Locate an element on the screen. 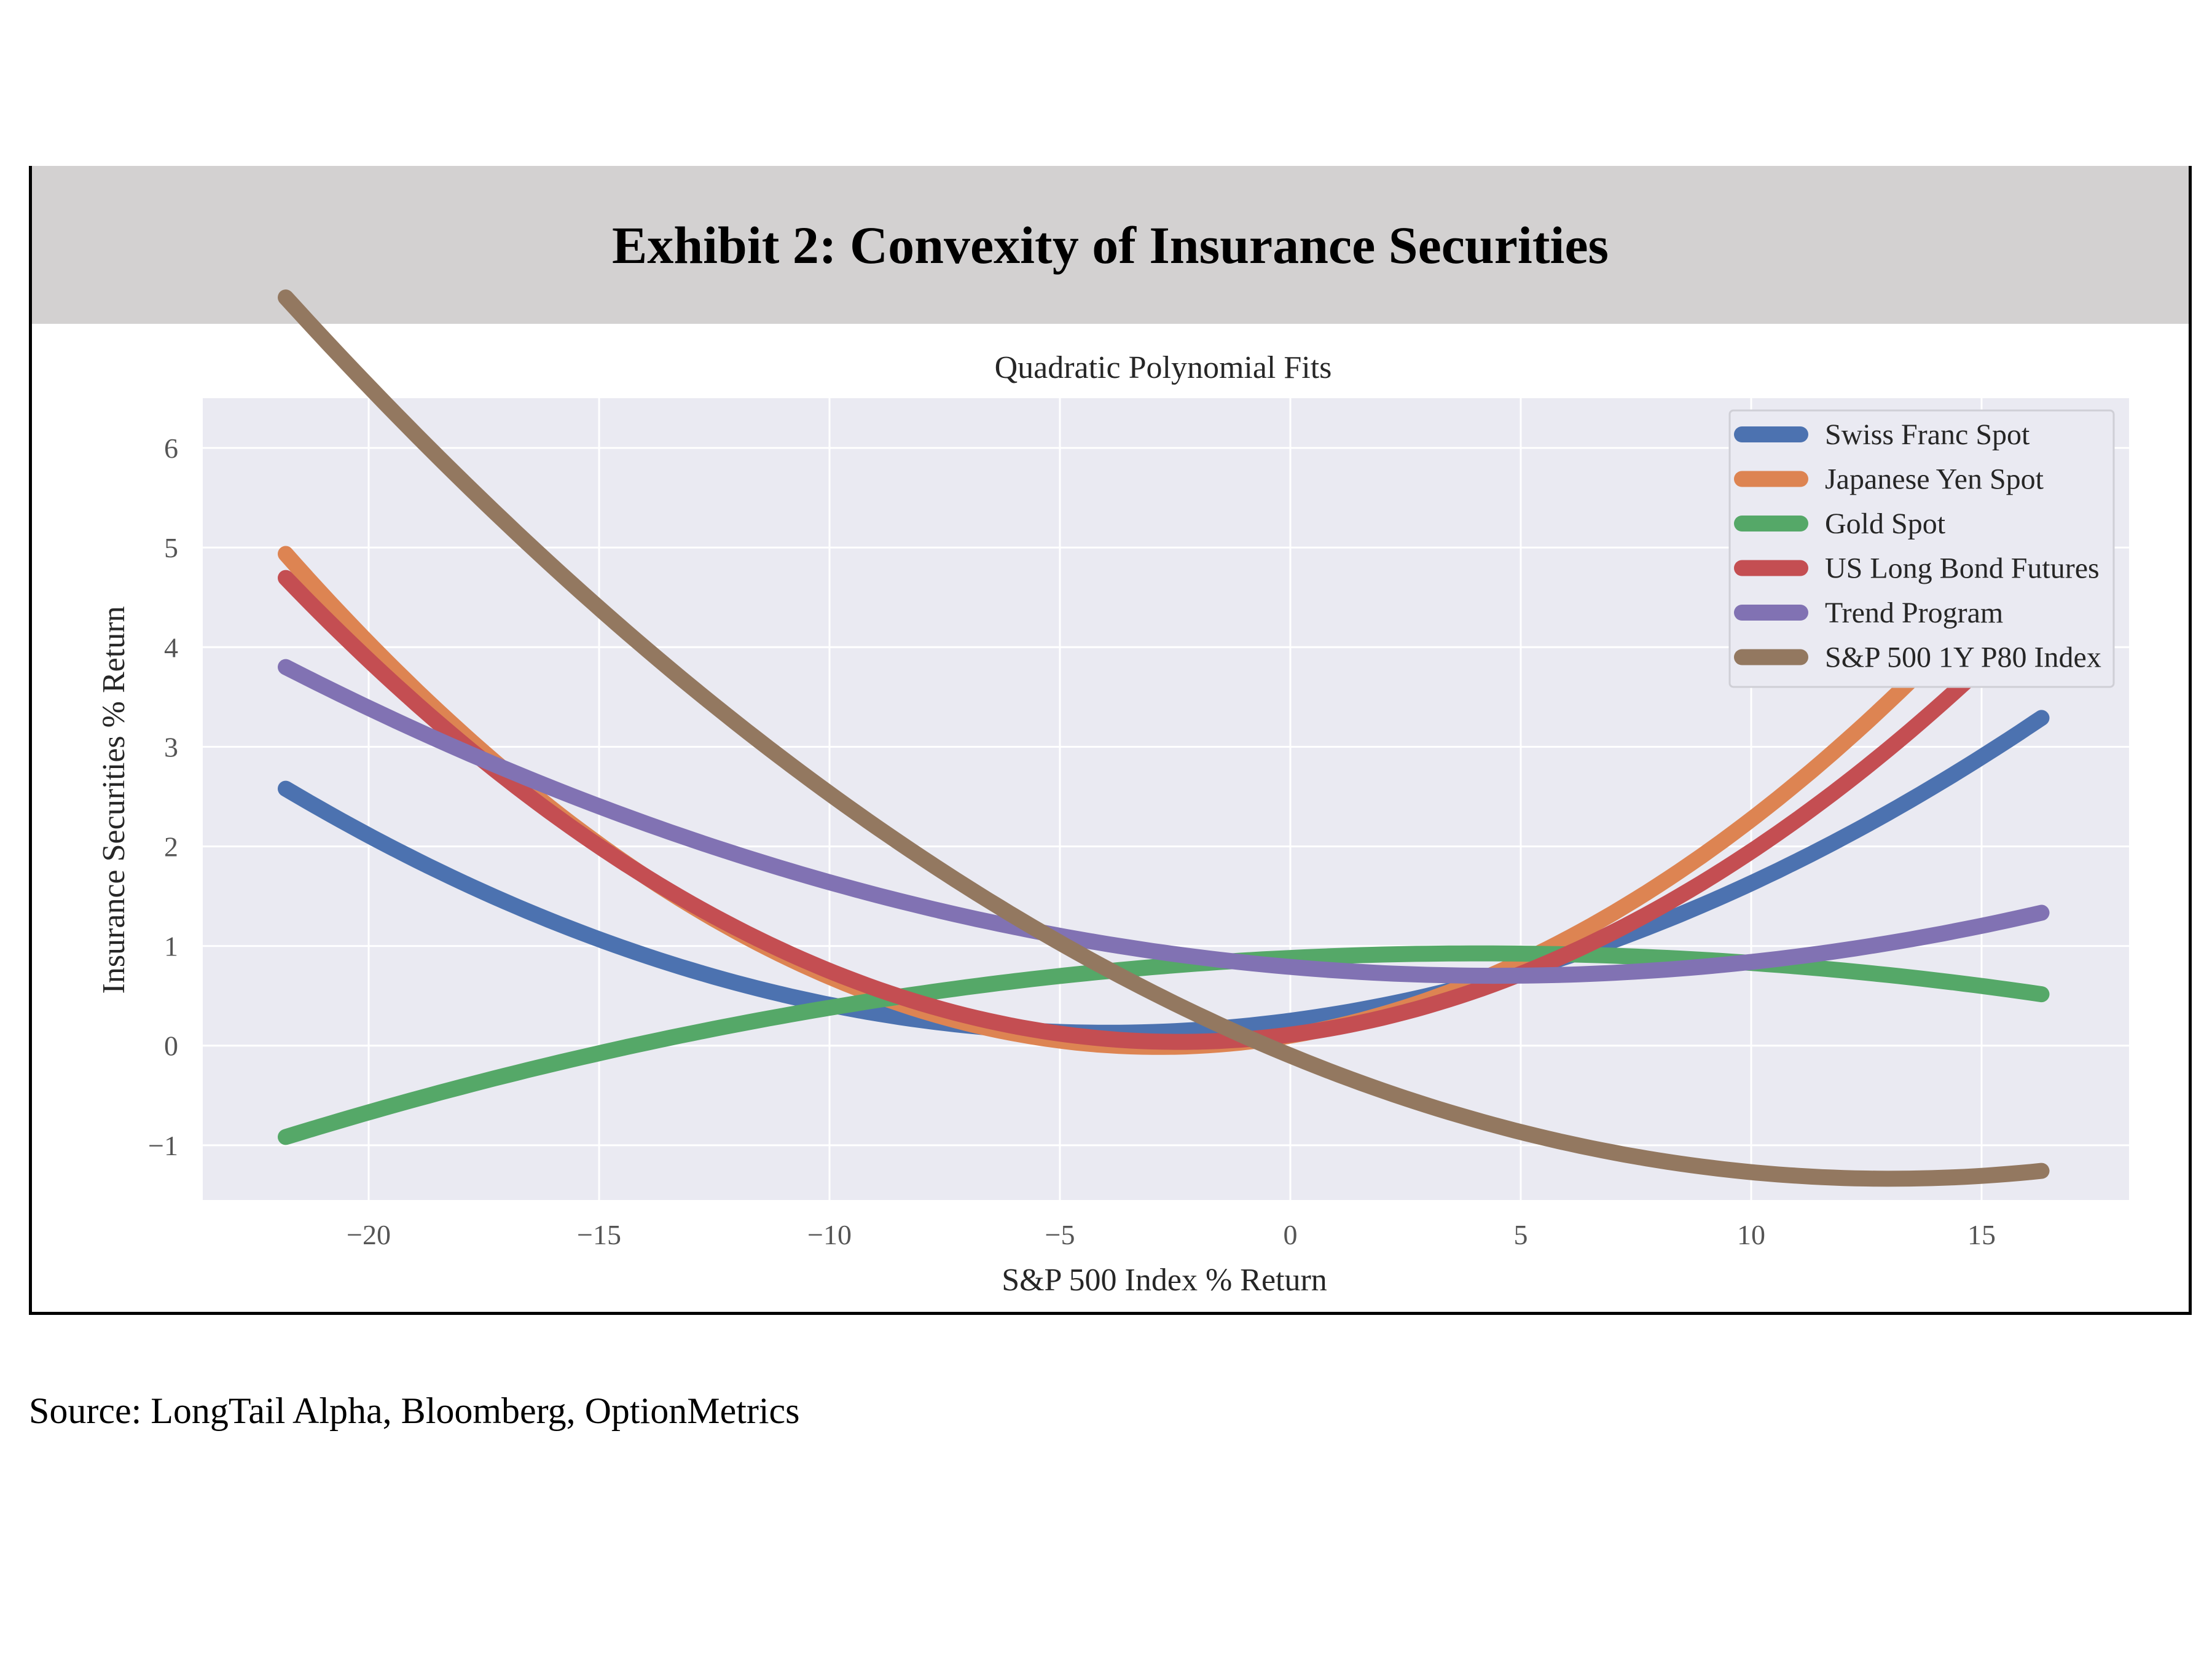  legend-label: Gold Spot is located at coordinates (1885, 524).